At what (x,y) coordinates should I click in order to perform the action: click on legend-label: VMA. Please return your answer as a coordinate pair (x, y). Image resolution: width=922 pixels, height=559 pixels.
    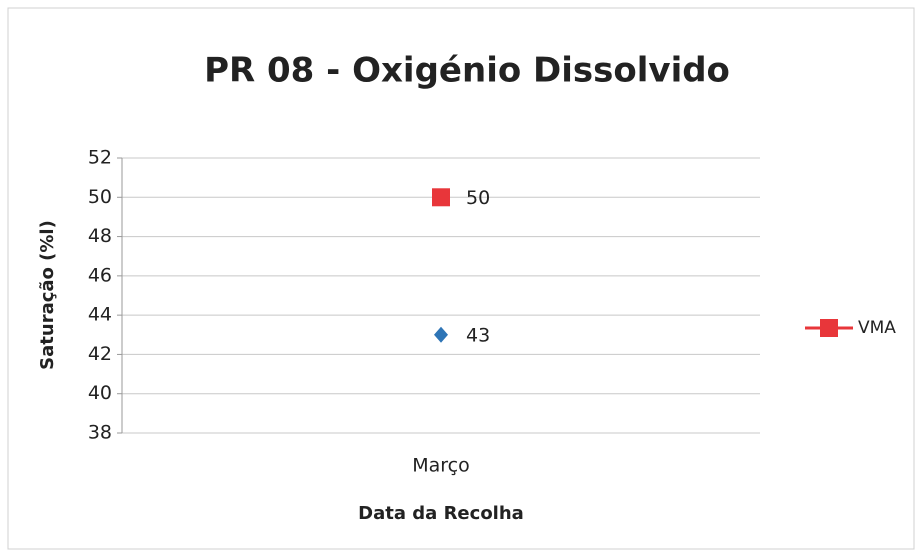
    Looking at the image, I should click on (877, 328).